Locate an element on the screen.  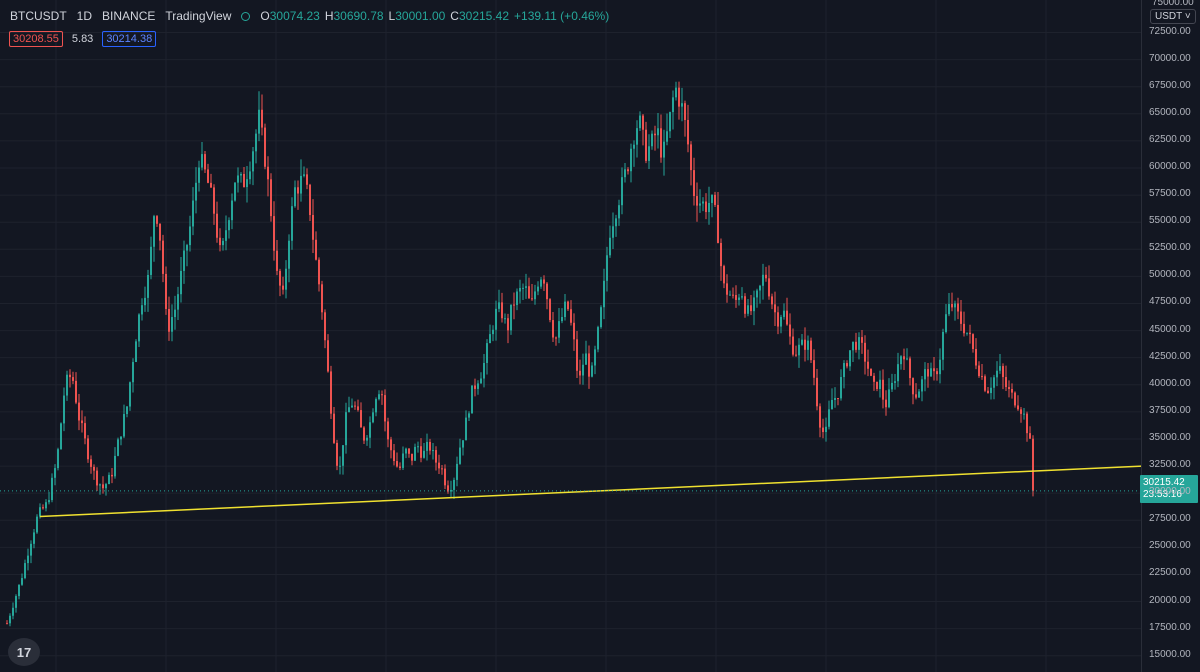
y-tick-label: 67500.00 is located at coordinates (1170, 85).